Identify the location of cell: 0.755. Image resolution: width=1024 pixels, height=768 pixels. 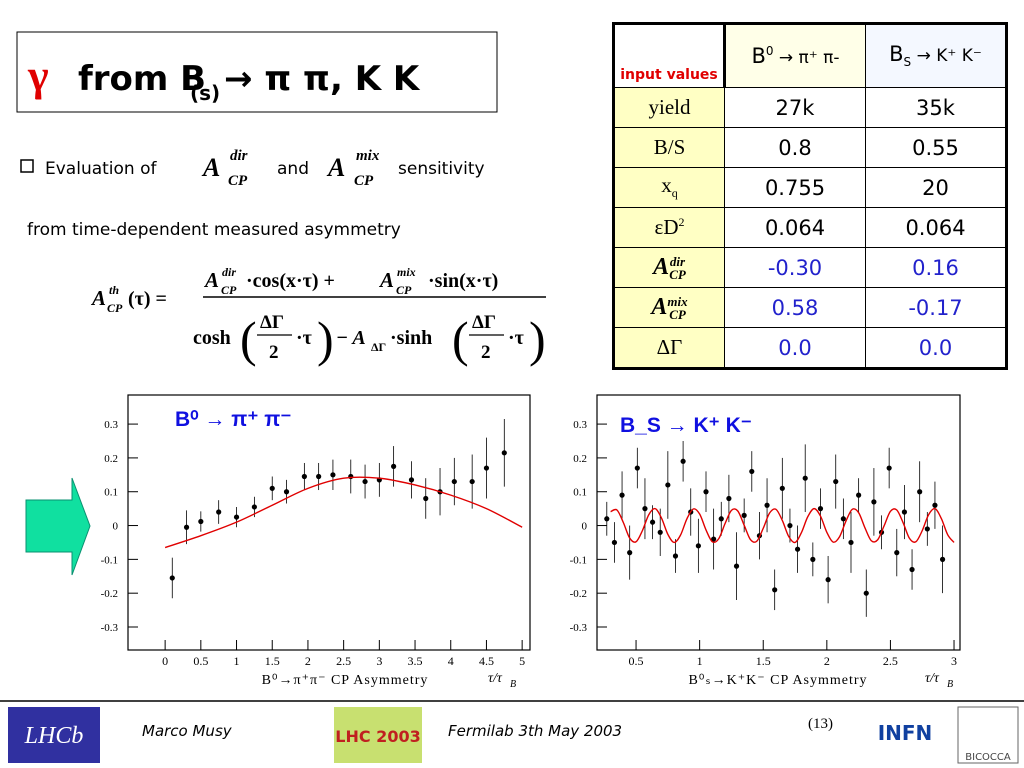
(795, 187).